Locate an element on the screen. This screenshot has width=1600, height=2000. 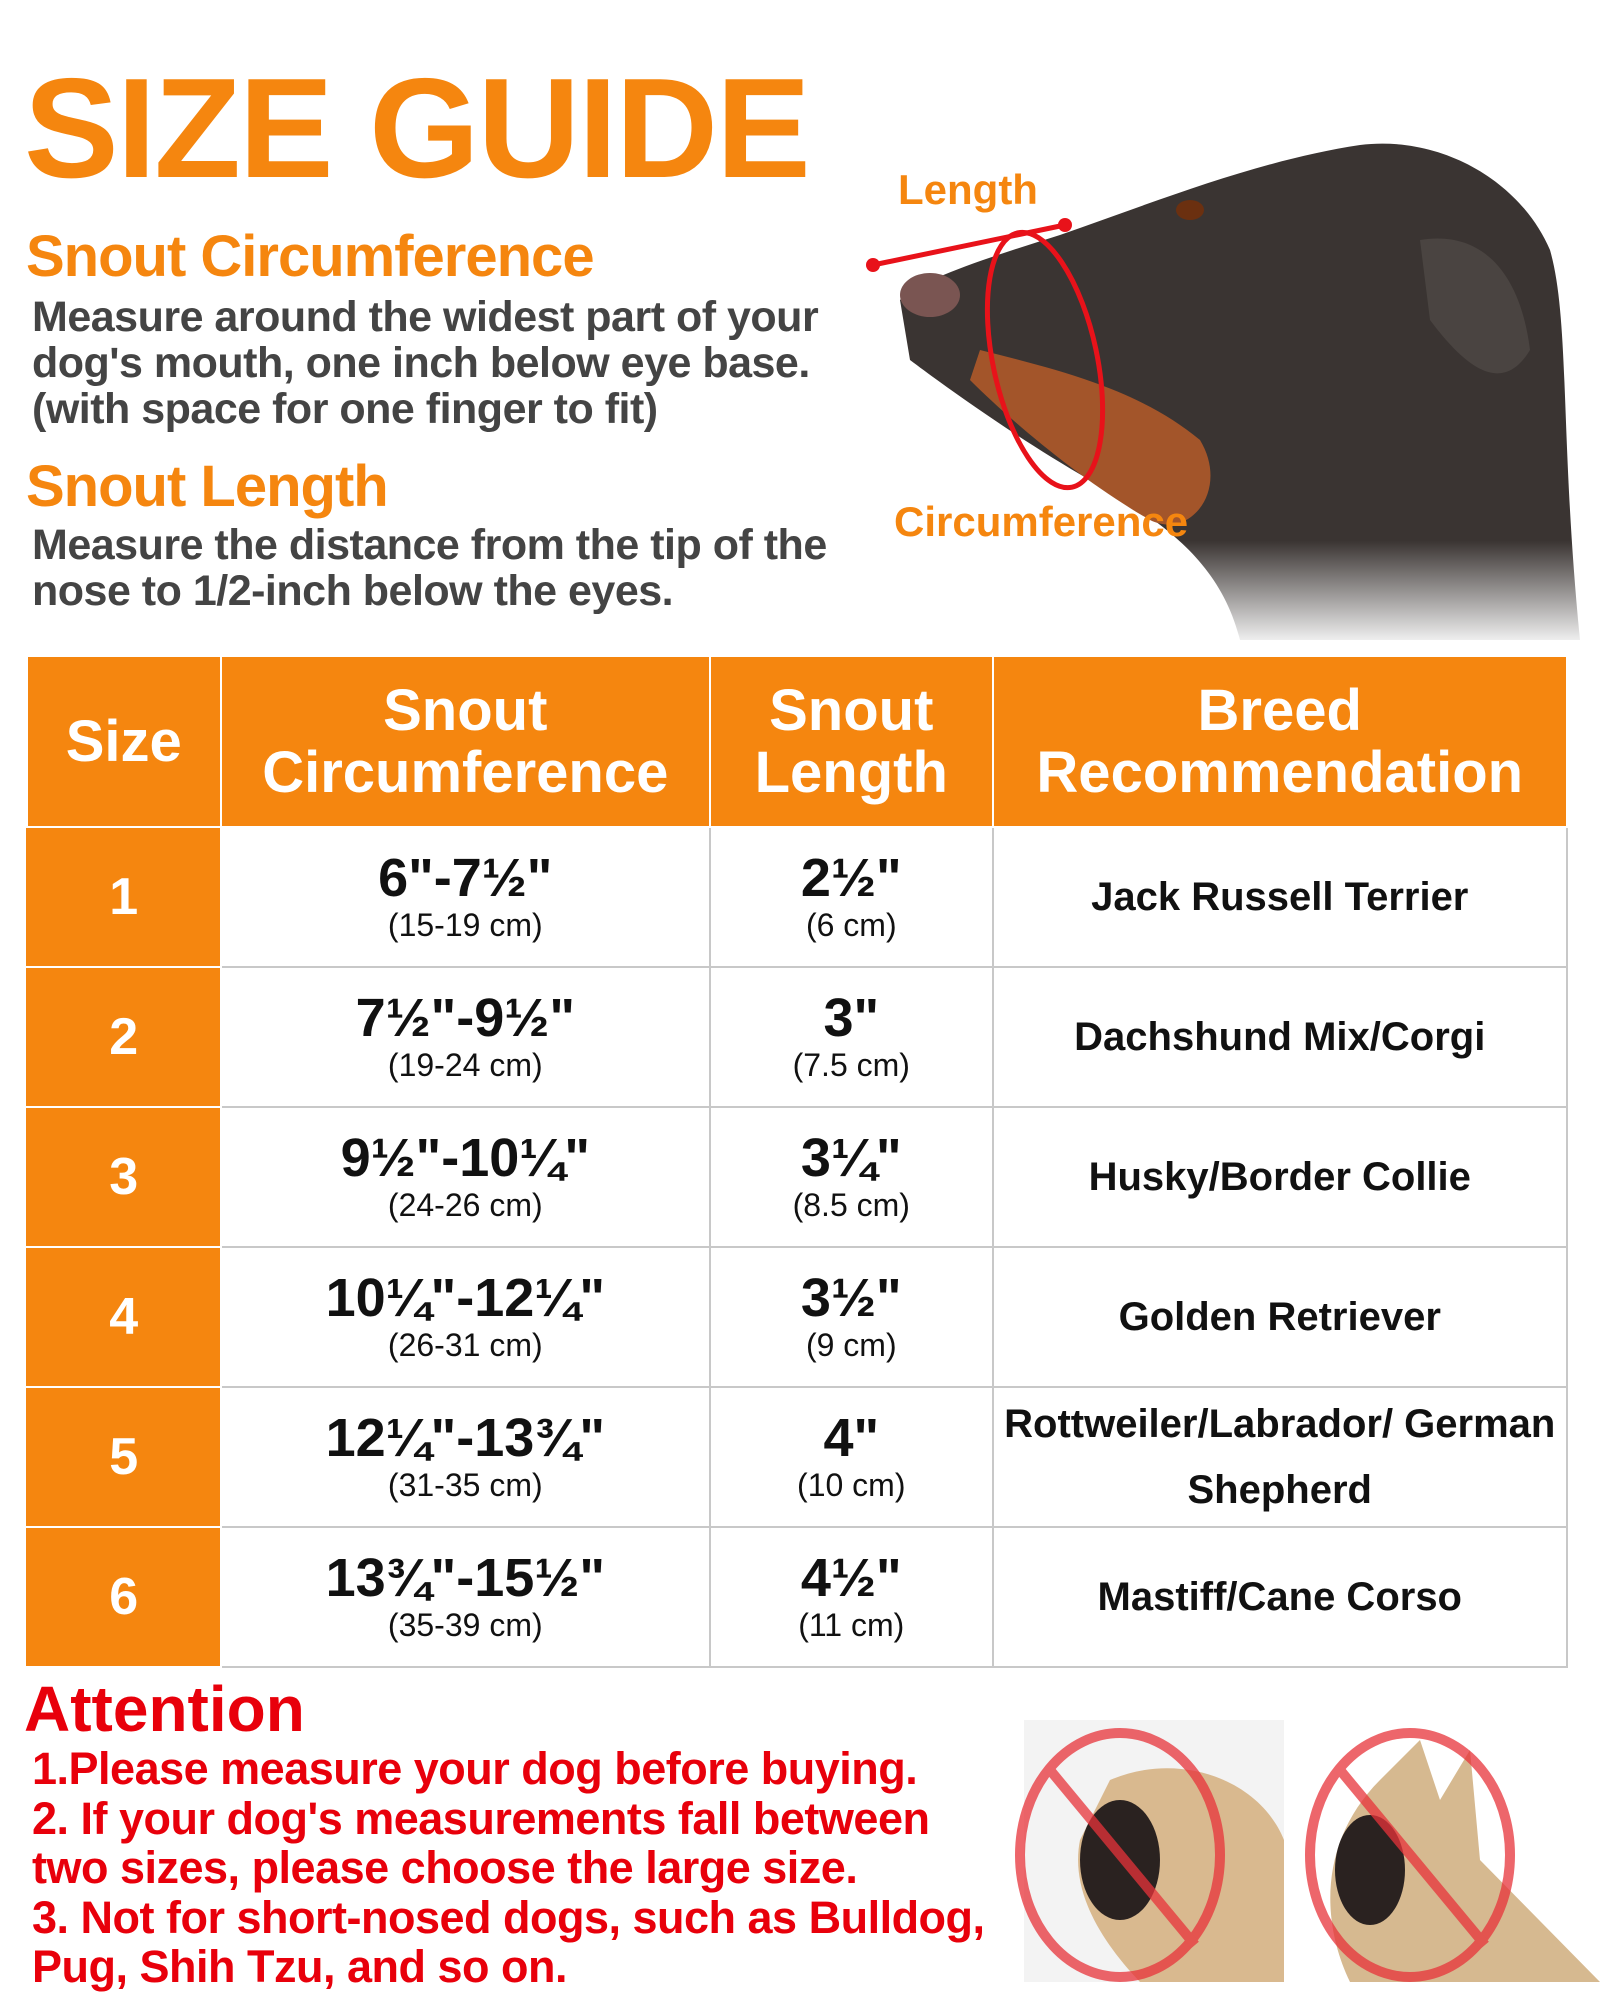
snout-length-heading: Snout Length is located at coordinates (207, 486).